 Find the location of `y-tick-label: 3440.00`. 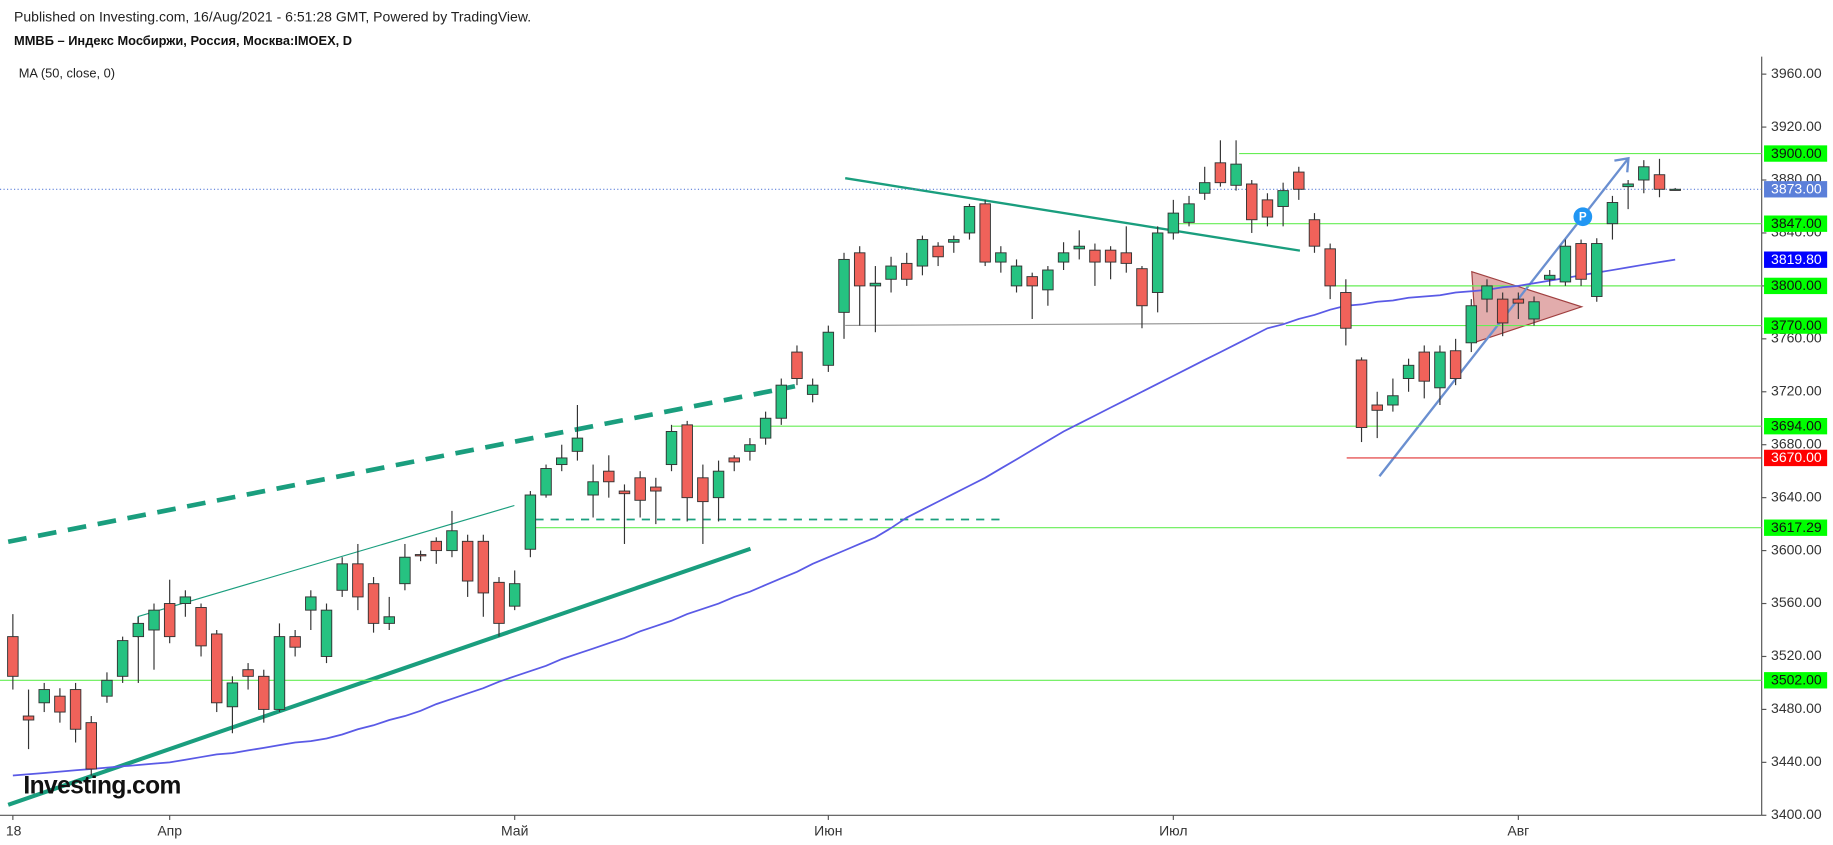

y-tick-label: 3440.00 is located at coordinates (1796, 761).